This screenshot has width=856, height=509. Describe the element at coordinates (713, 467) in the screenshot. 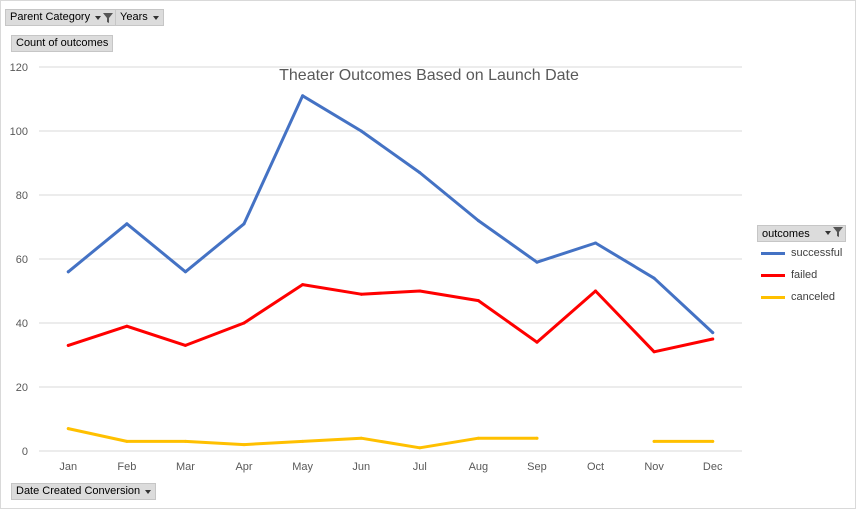

I see `x-tick-label: Dec` at that location.